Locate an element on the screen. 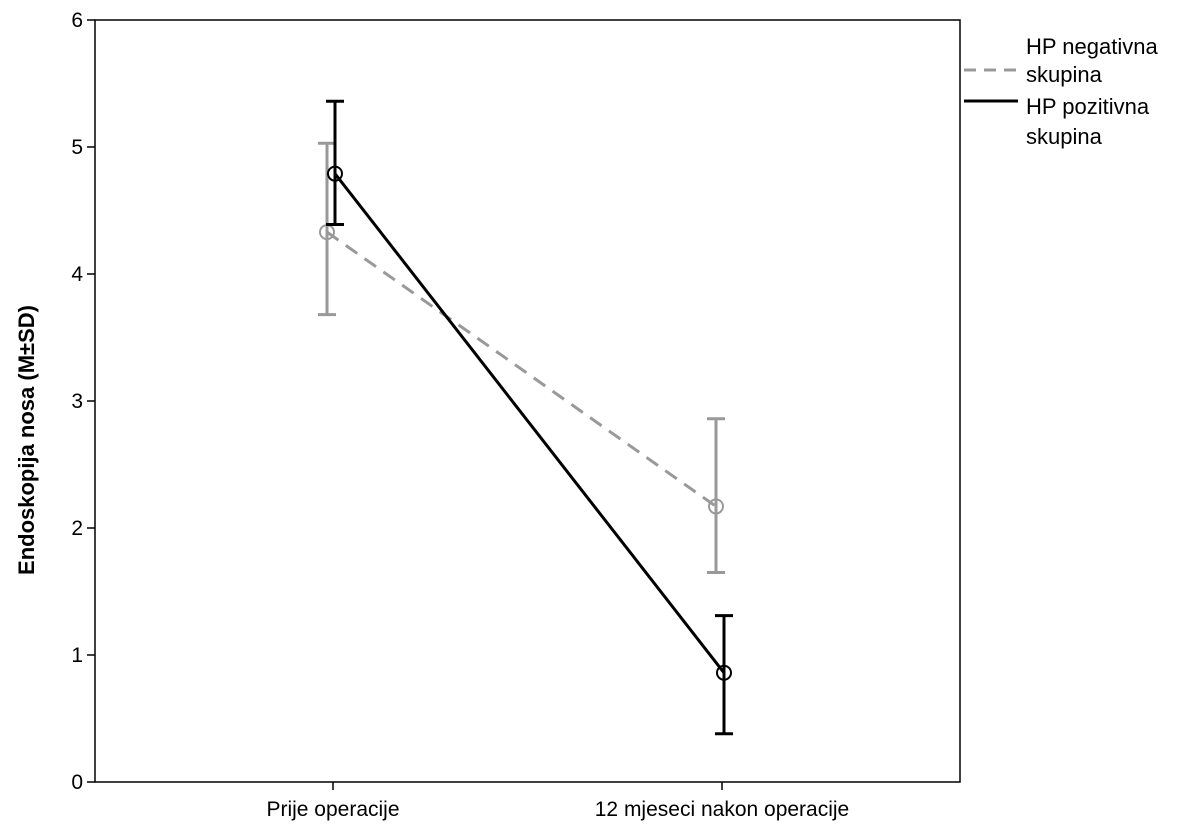 Image resolution: width=1203 pixels, height=827 pixels. series-line is located at coordinates (521, 369).